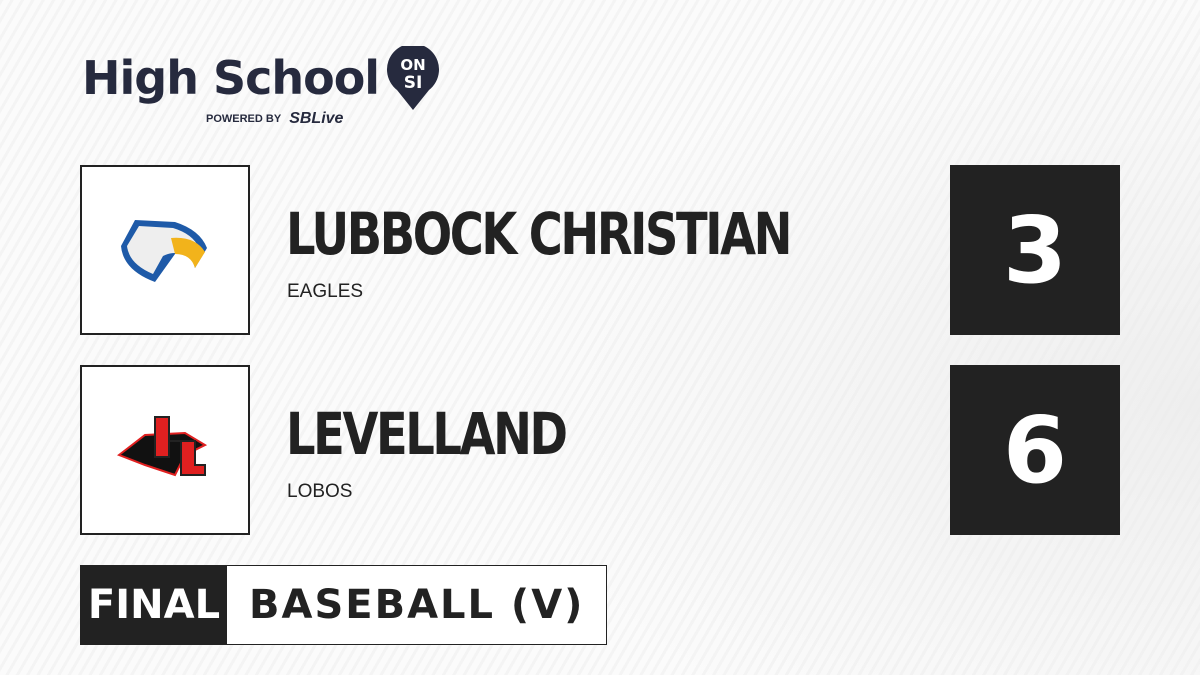 This screenshot has height=675, width=1200. I want to click on team-mascot: LOBOS, so click(320, 491).